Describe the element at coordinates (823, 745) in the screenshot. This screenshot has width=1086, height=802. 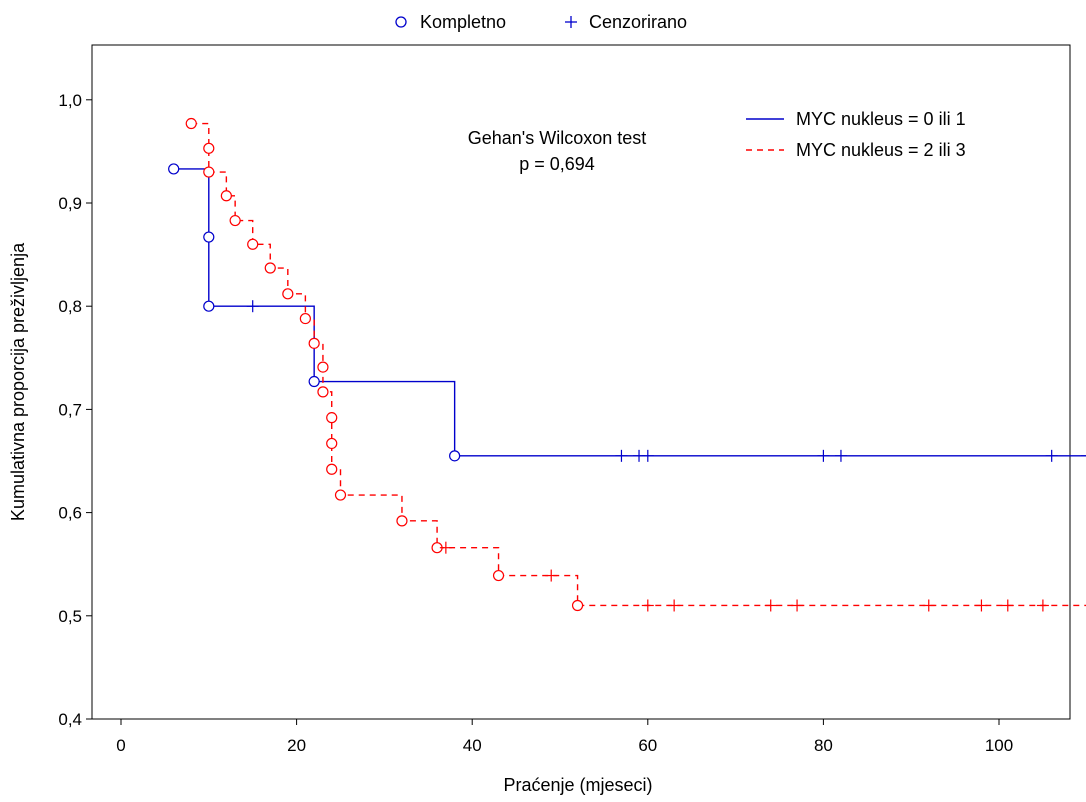
I see `x-tick-label: 80` at that location.